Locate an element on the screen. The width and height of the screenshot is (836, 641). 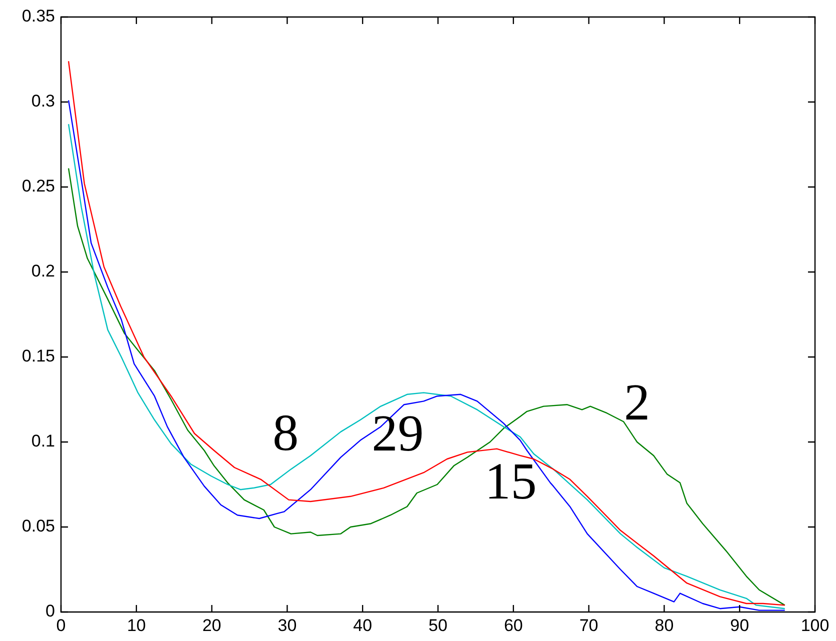
x-tick-label: 40 is located at coordinates (362, 625).